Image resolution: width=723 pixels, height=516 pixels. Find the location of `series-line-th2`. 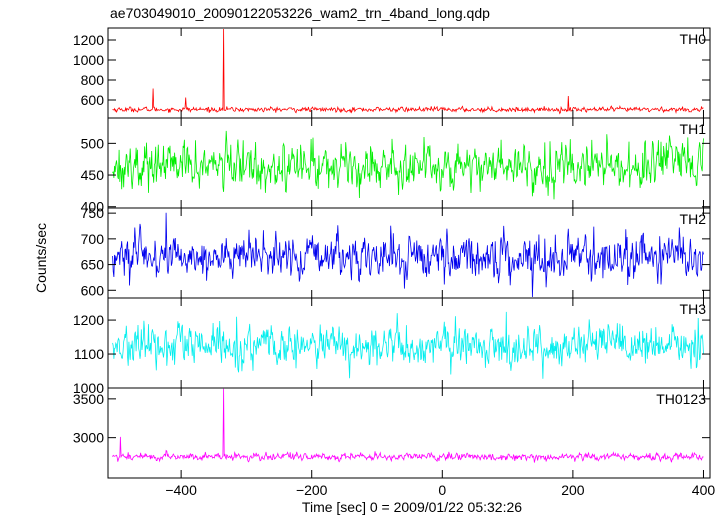

series-line-th2 is located at coordinates (408, 255).